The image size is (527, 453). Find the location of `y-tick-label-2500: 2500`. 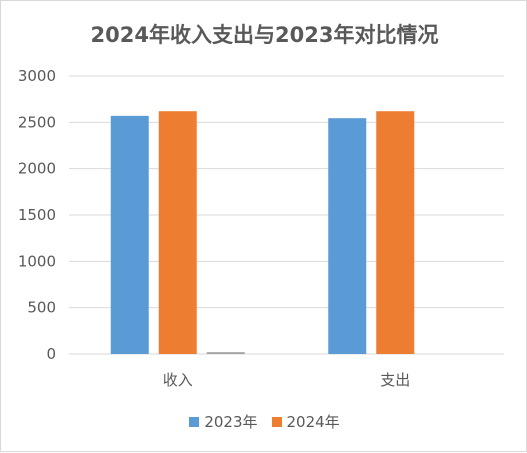

y-tick-label-2500: 2500 is located at coordinates (37, 122).